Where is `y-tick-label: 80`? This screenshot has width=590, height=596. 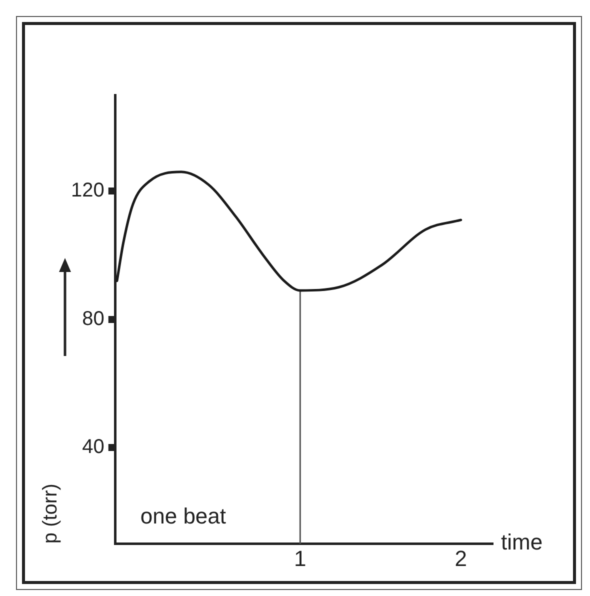 y-tick-label: 80 is located at coordinates (93, 319).